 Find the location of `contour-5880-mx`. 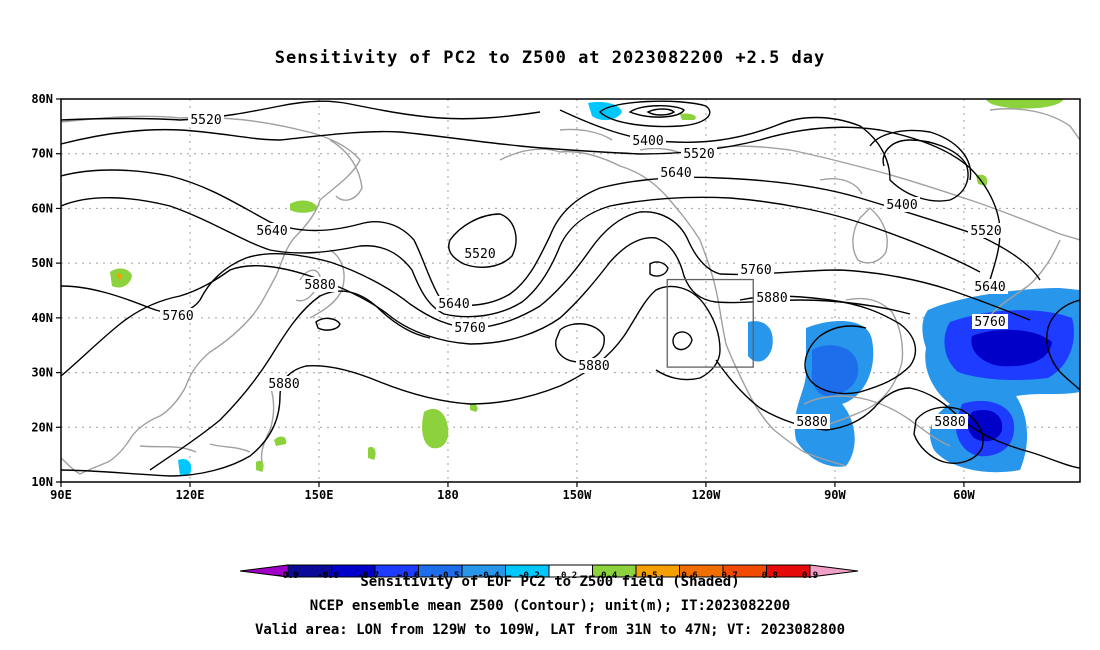

contour-5880-mx is located at coordinates (897, 414).